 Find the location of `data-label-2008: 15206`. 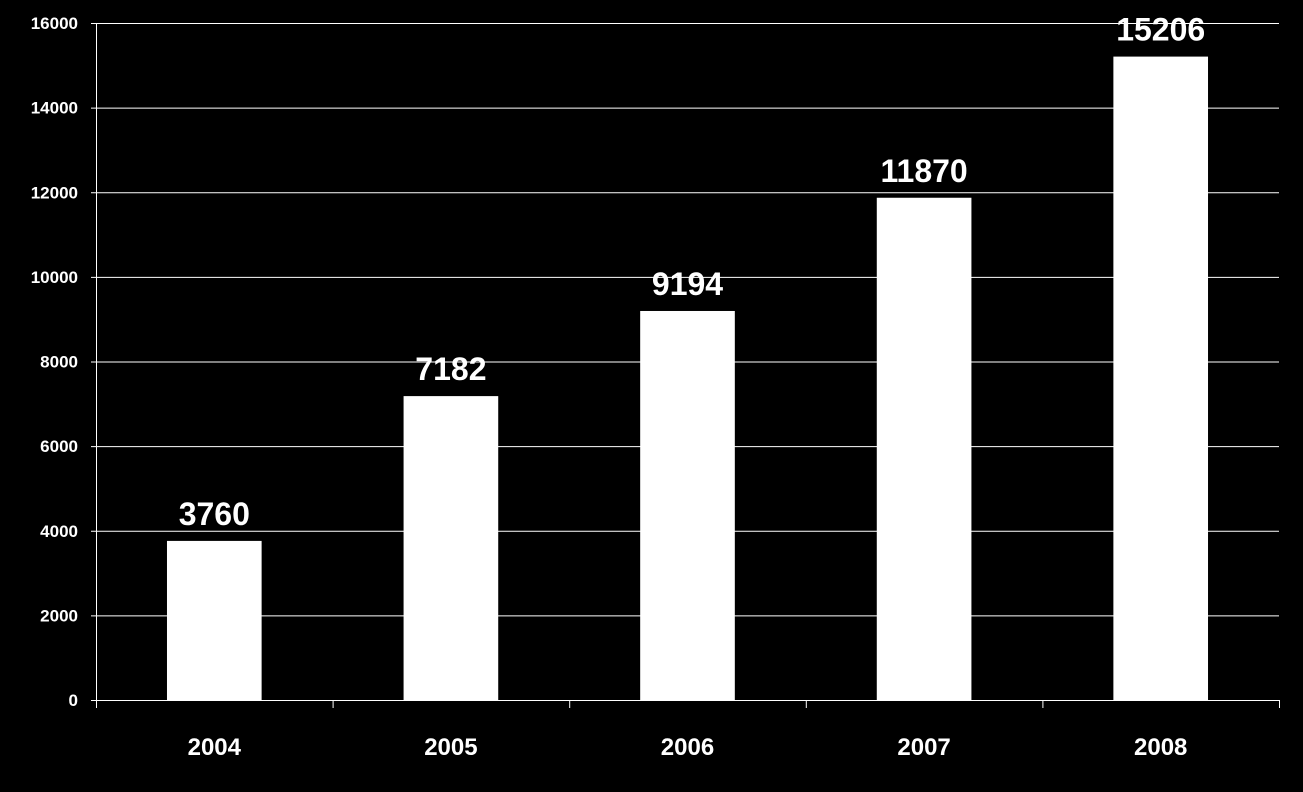

data-label-2008: 15206 is located at coordinates (1160, 30).